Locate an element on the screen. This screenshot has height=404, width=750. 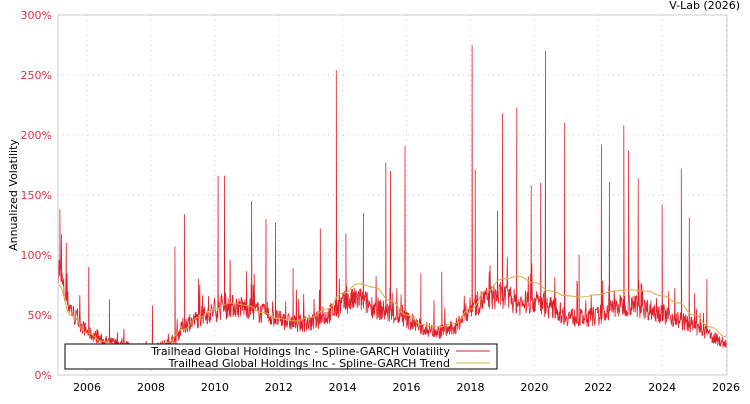
x-tick-label: 2022 is located at coordinates (598, 387).